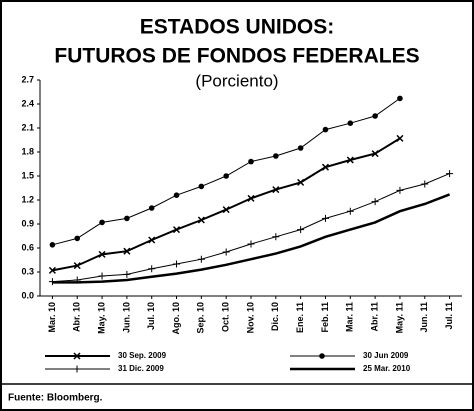  What do you see at coordinates (237, 27) in the screenshot?
I see `chart-title: ESTADOS UNIDOS:` at bounding box center [237, 27].